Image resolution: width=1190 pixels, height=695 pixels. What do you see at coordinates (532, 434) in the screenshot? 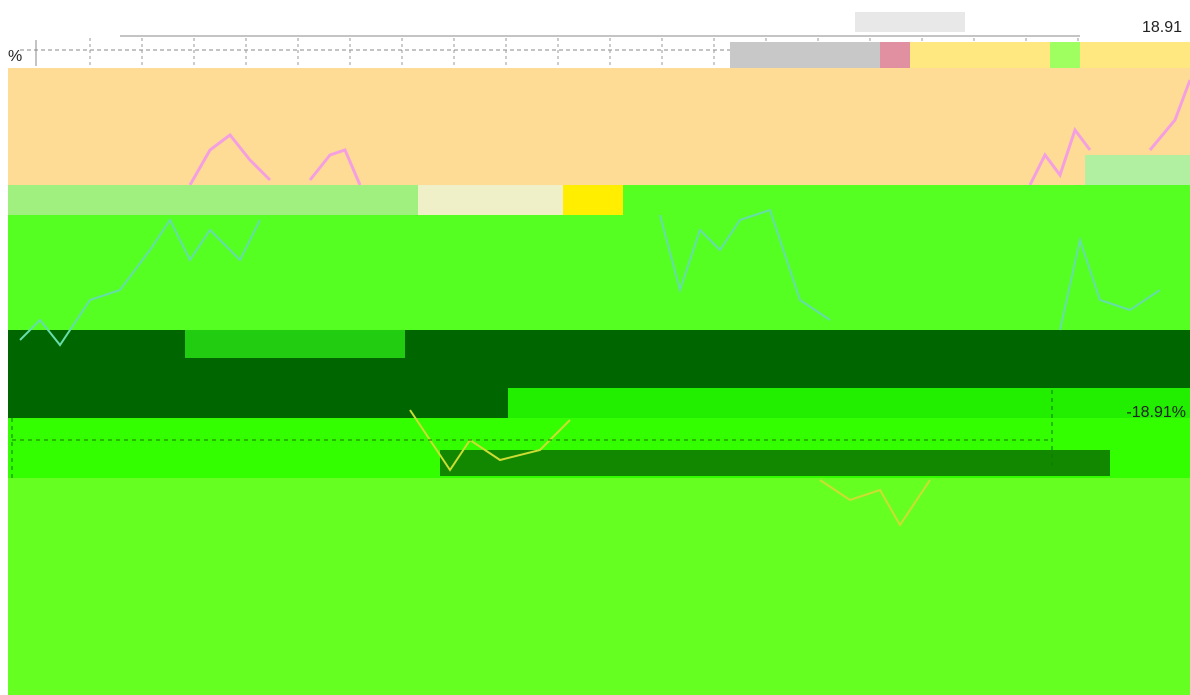
I see `grid` at bounding box center [532, 434].